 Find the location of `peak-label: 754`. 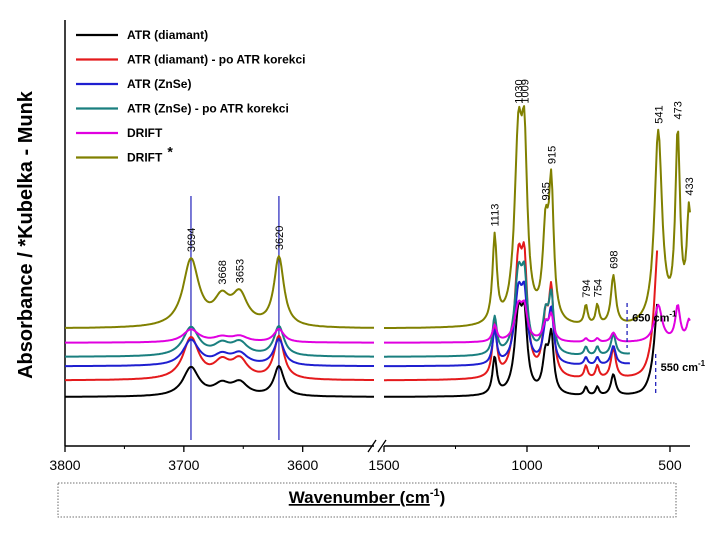

peak-label: 754 is located at coordinates (598, 288).